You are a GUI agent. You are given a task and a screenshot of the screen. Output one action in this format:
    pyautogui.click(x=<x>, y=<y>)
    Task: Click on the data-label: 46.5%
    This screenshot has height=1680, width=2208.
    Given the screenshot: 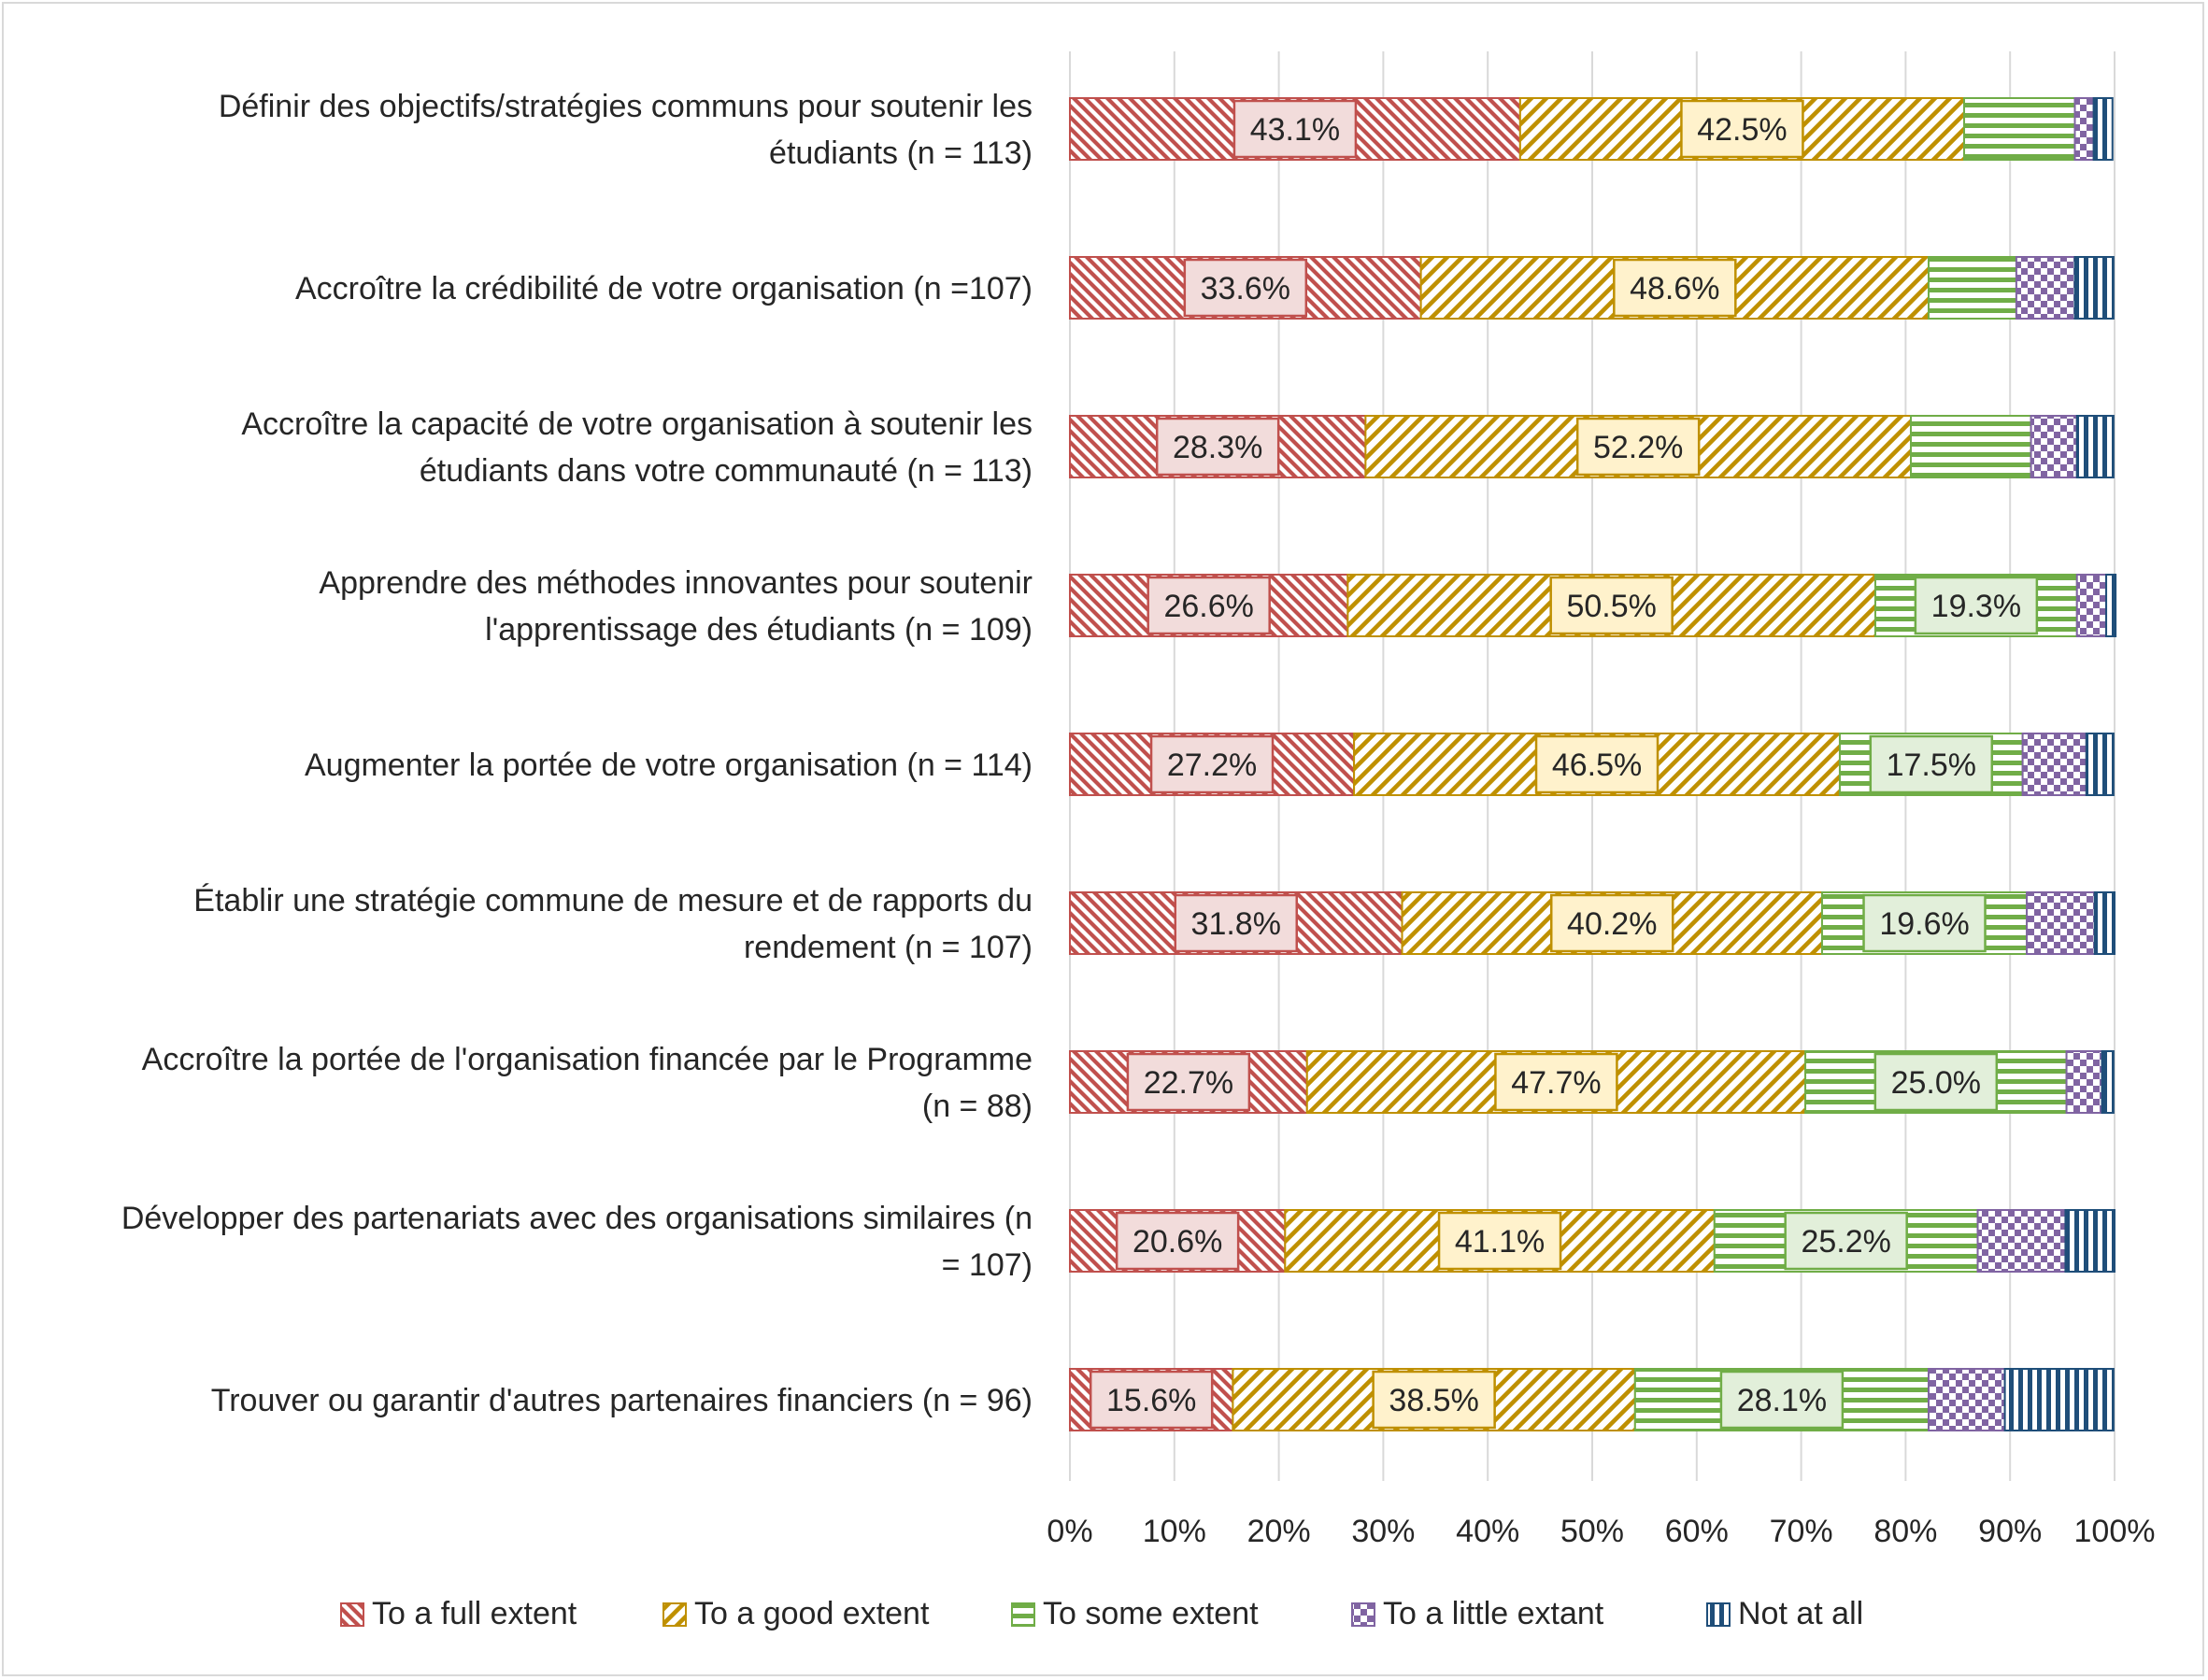 What is the action you would take?
    pyautogui.click(x=1597, y=765)
    